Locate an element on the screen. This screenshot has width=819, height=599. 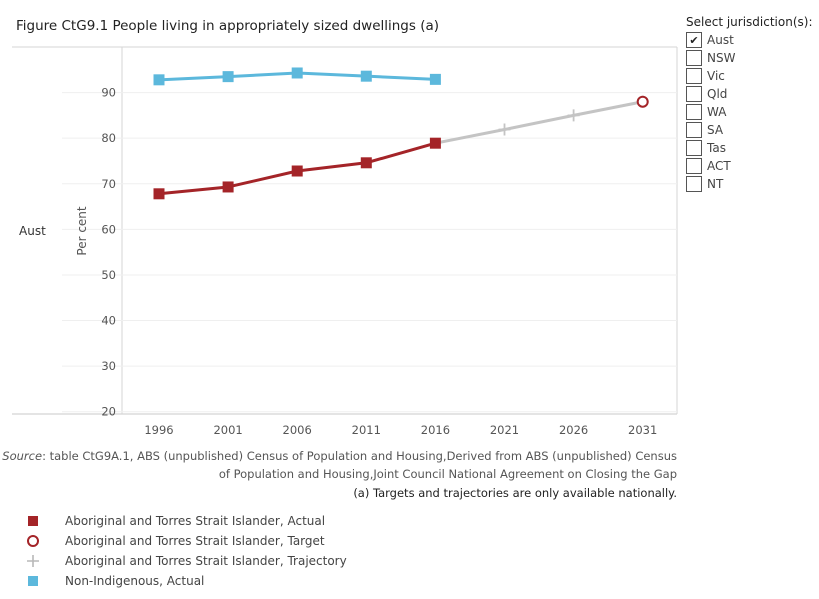
series-line-aboriginal-and-torres-strait-islander-trajectory is located at coordinates (539, 122).